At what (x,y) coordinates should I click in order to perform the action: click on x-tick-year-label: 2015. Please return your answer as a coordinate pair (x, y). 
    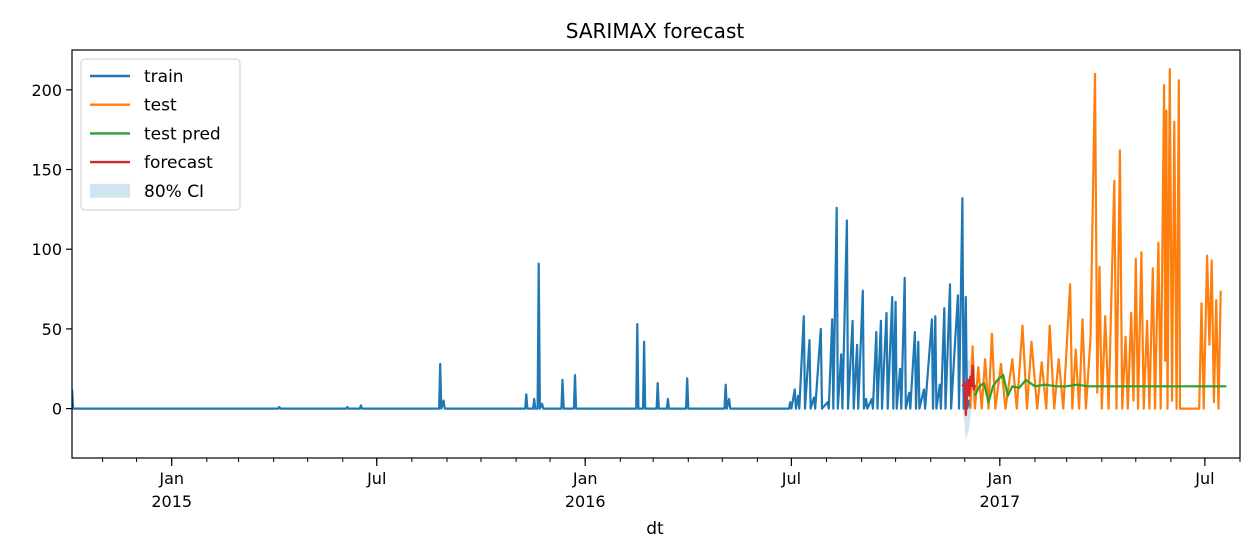
    Looking at the image, I should click on (171, 501).